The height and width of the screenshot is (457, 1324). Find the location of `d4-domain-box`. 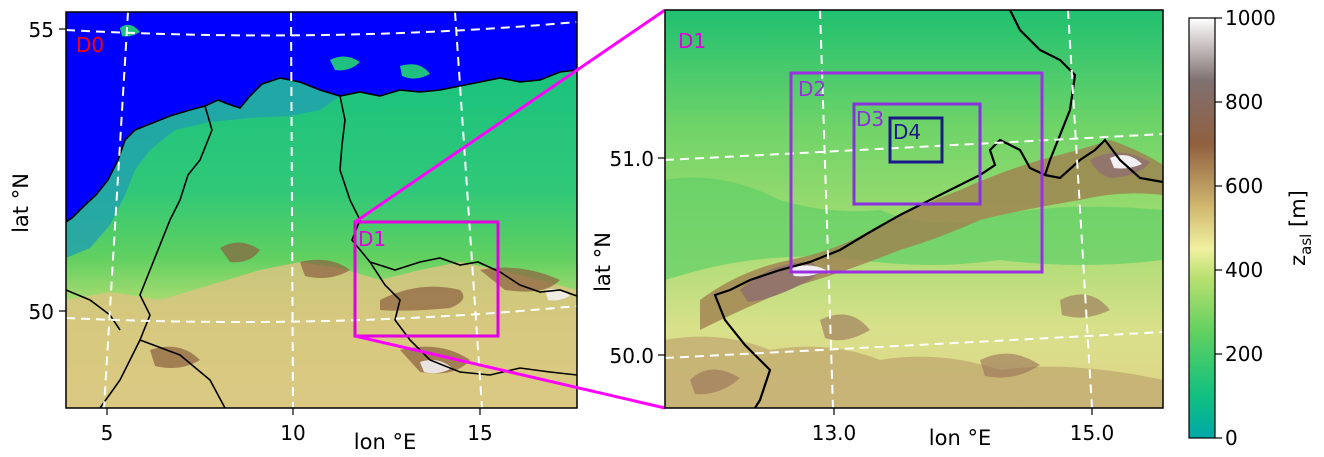

d4-domain-box is located at coordinates (916, 140).